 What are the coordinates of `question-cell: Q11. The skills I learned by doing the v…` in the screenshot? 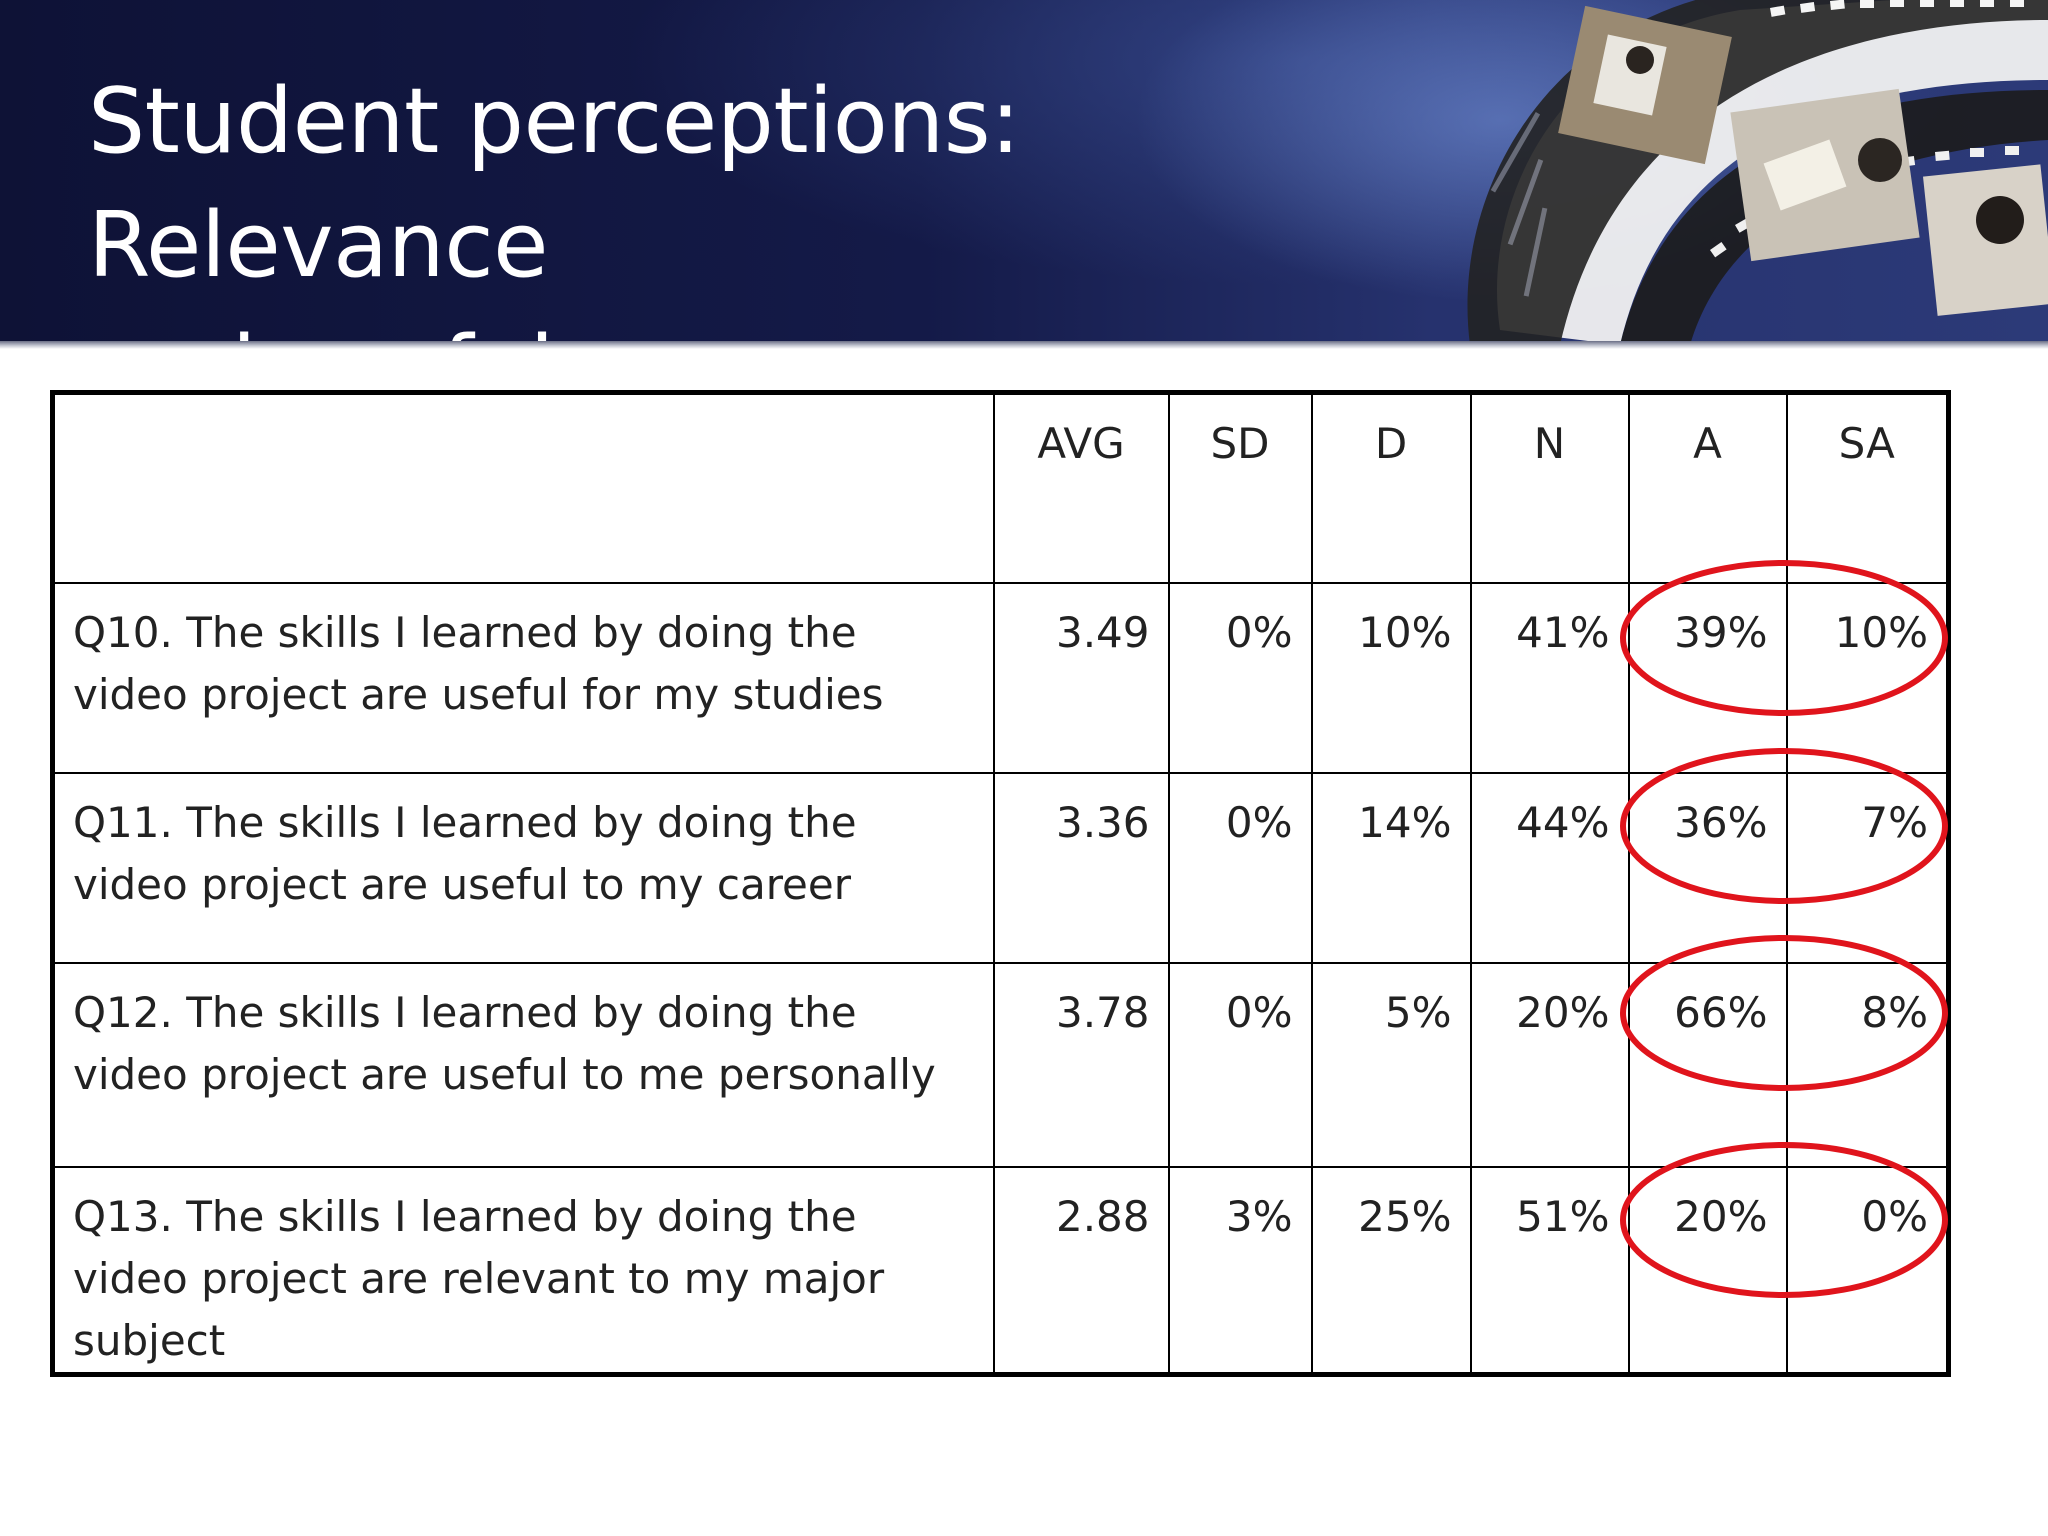 It's located at (523, 867).